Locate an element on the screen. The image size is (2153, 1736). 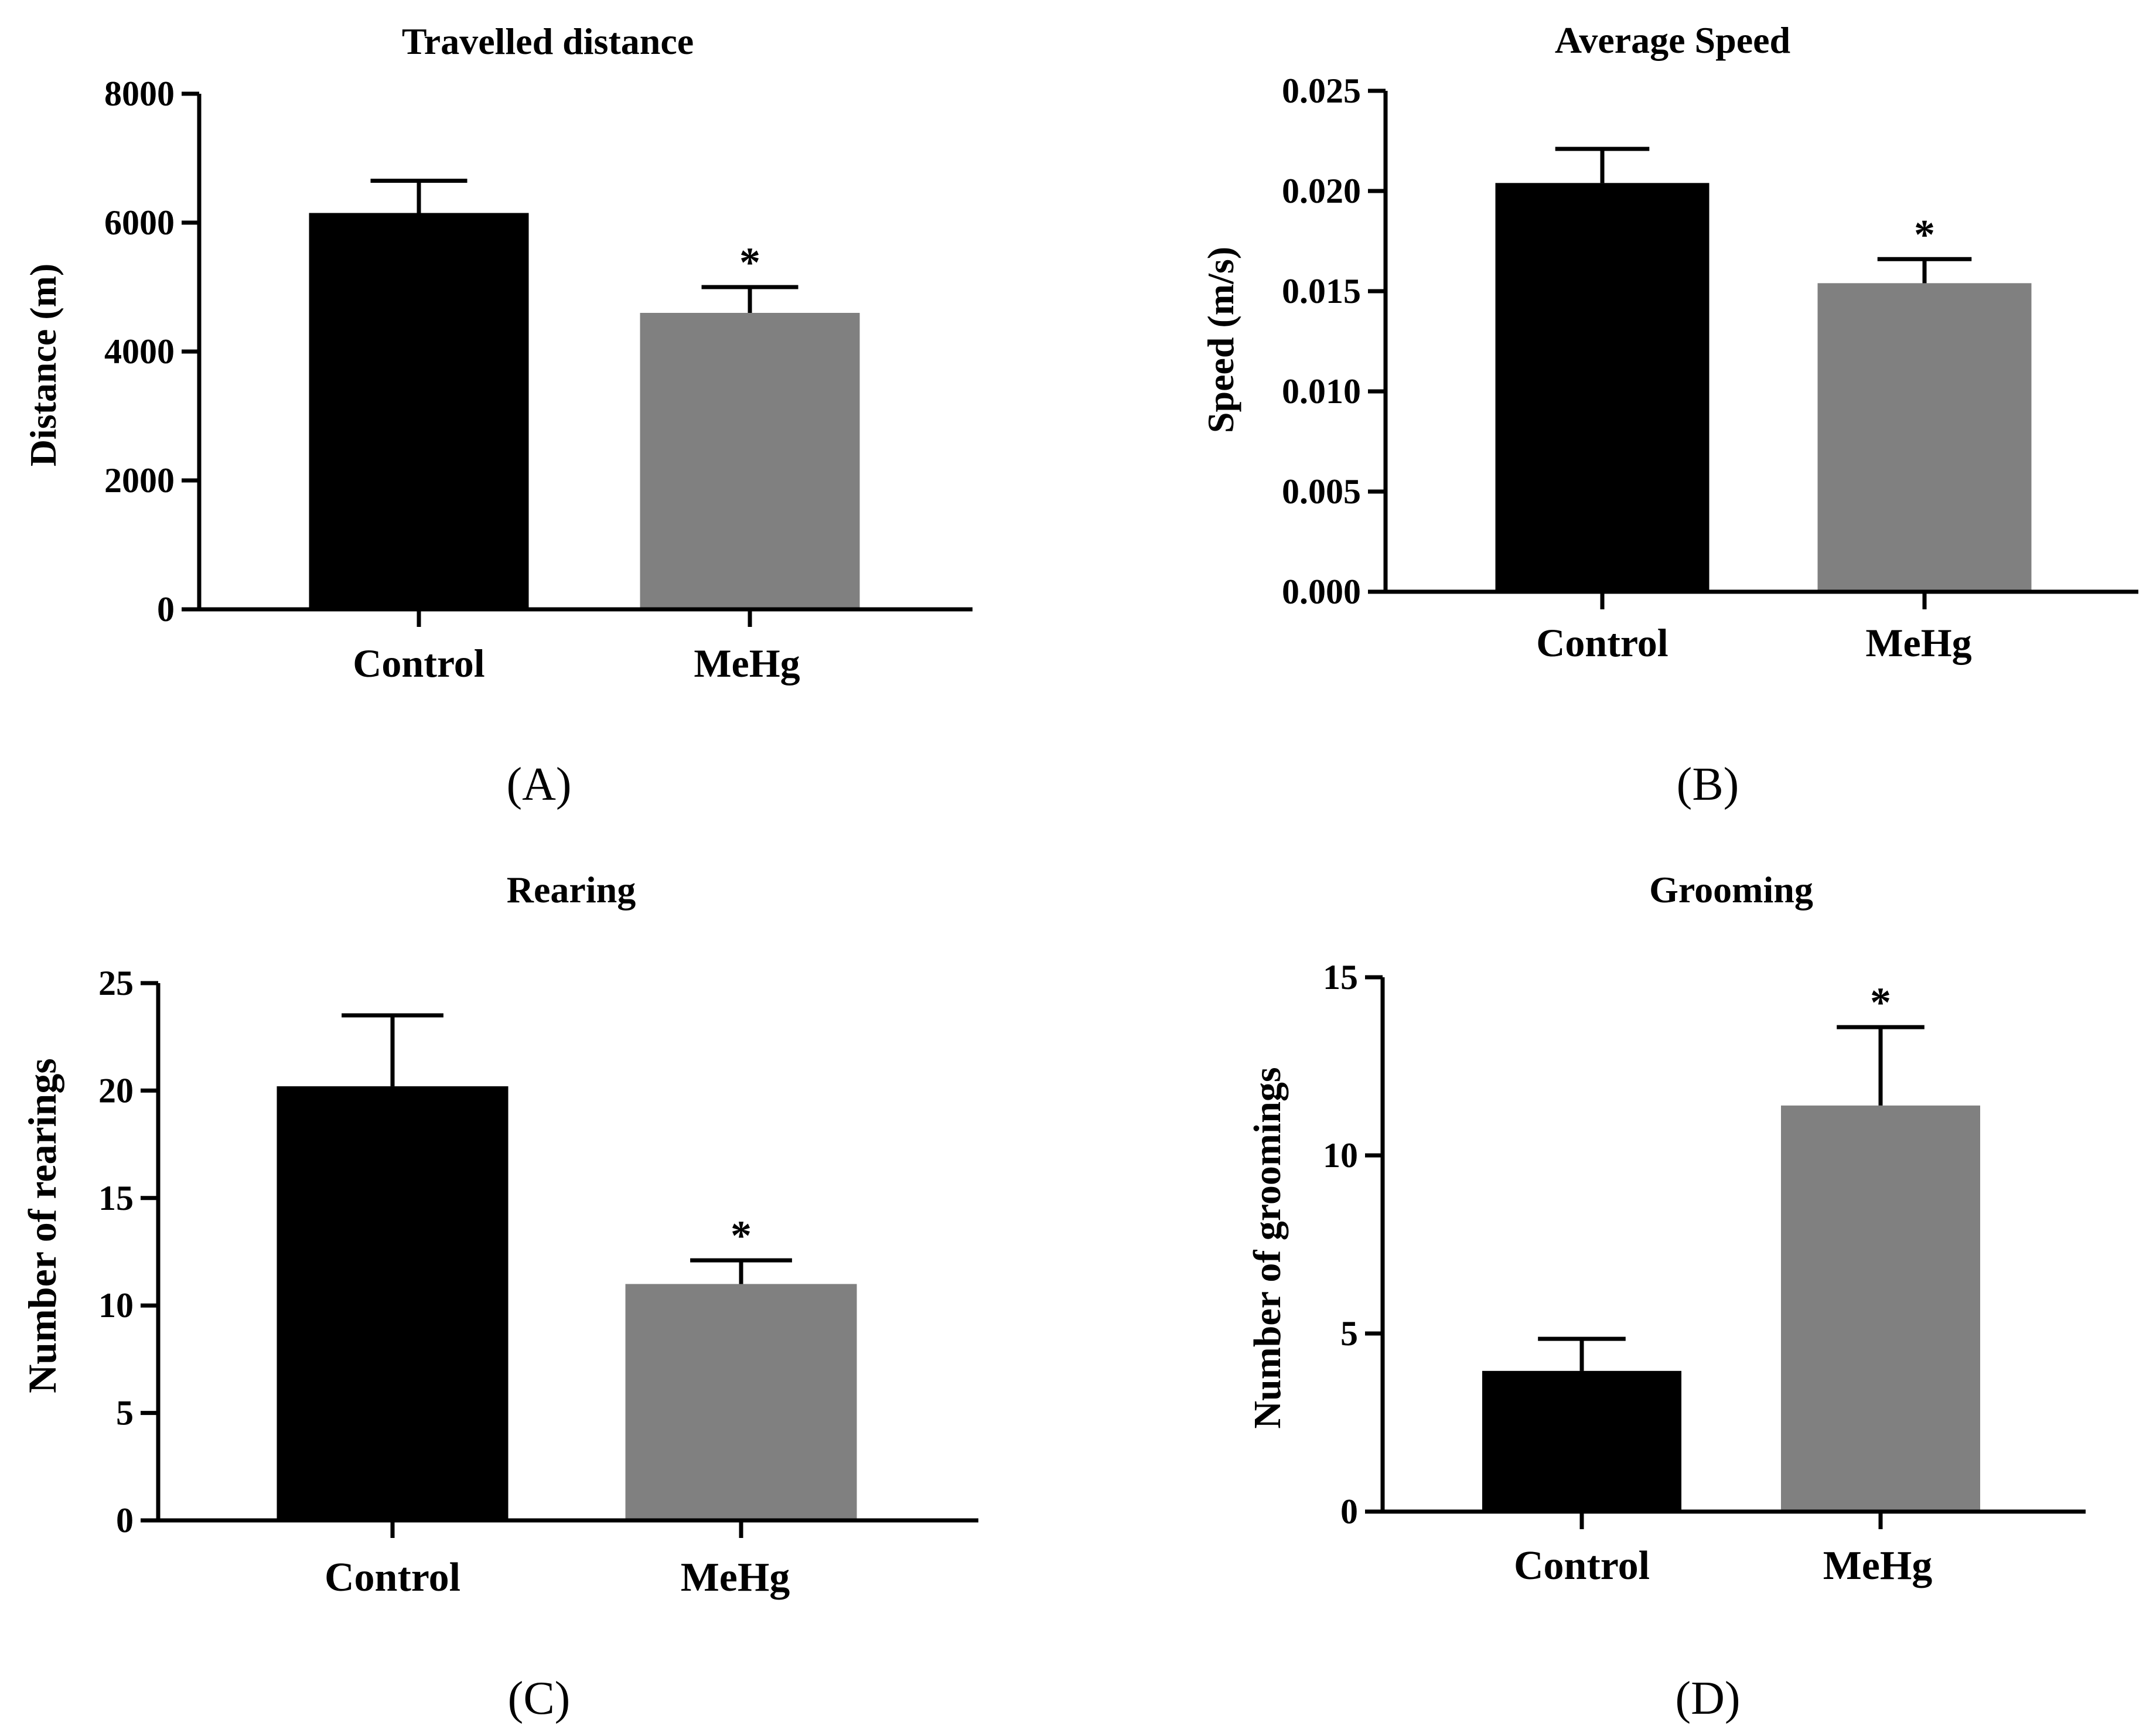
chart-c-significance-marker: * is located at coordinates (741, 1235).